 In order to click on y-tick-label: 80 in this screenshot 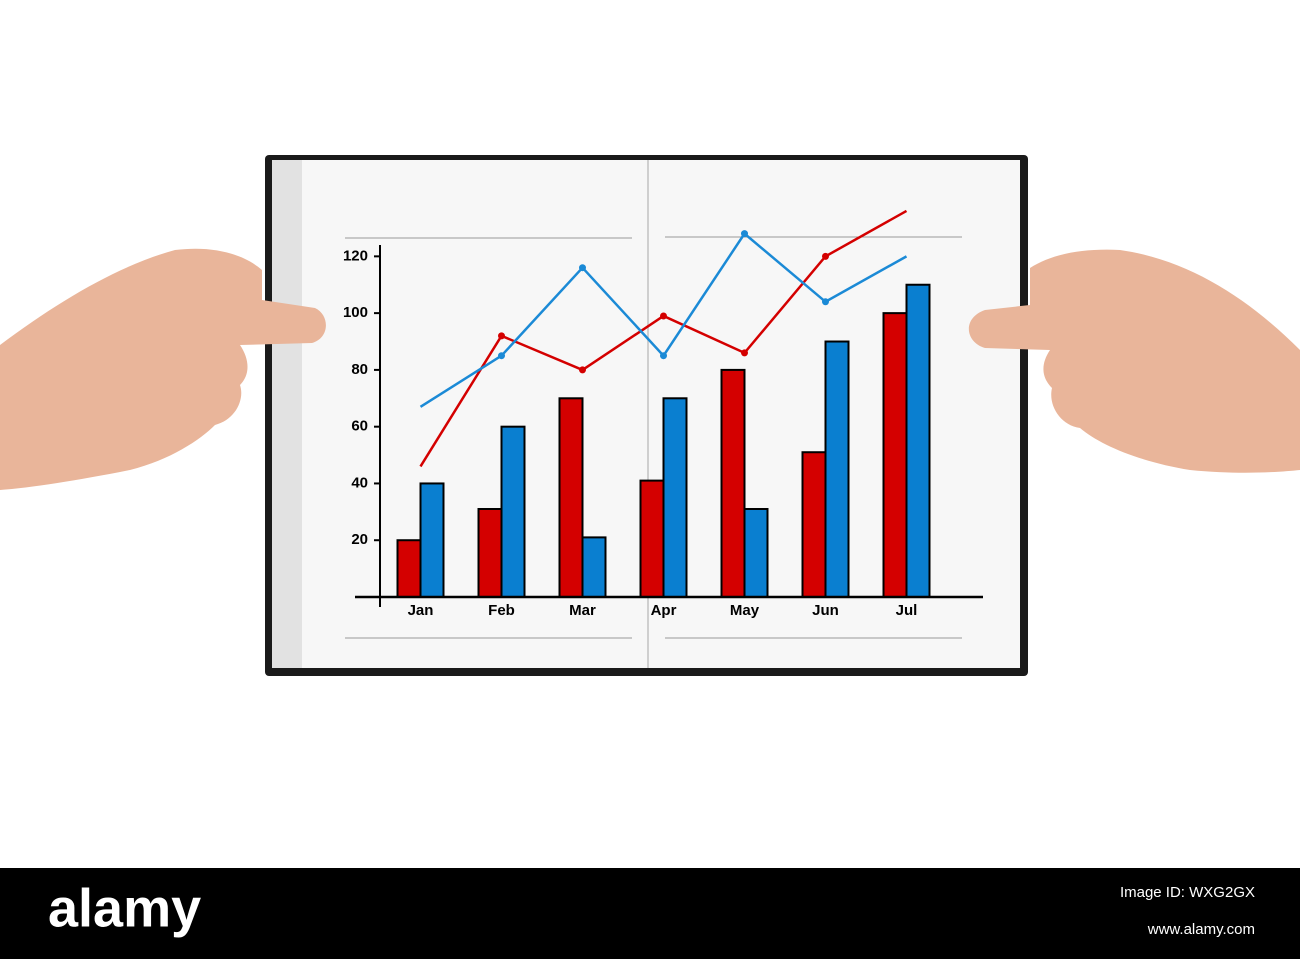, I will do `click(359, 369)`.